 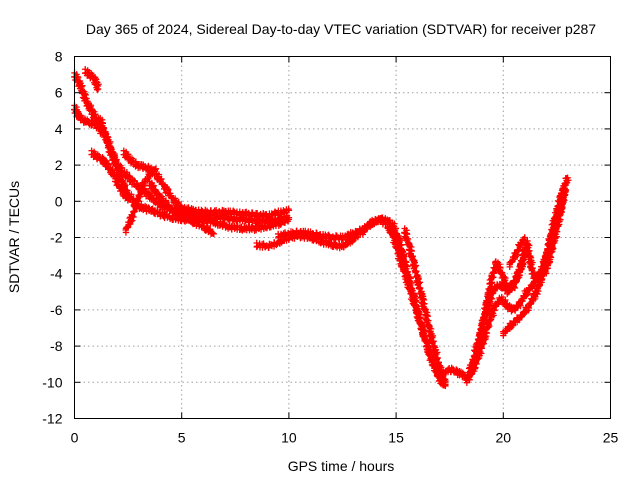 I want to click on y-tick-label: 4, so click(x=59, y=129).